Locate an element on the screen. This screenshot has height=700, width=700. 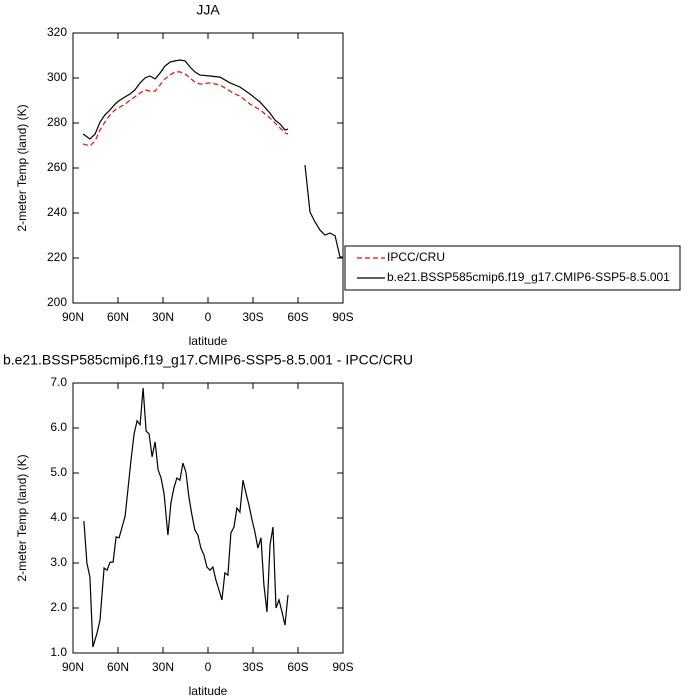
legend-label: IPCC/CRU is located at coordinates (416, 257).